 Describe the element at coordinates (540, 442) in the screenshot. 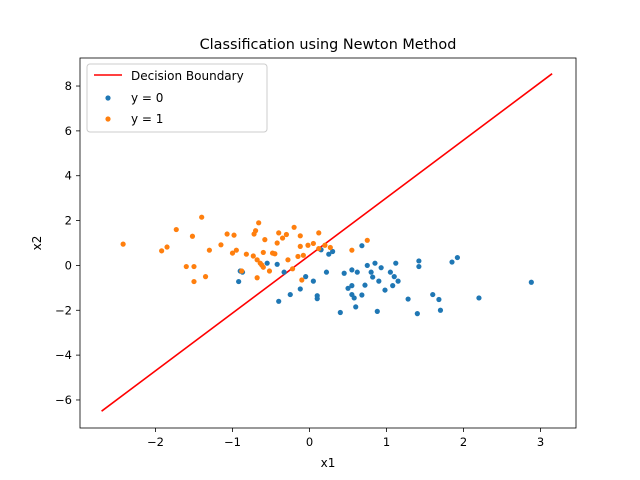

I see `x-tick-label: 3` at that location.